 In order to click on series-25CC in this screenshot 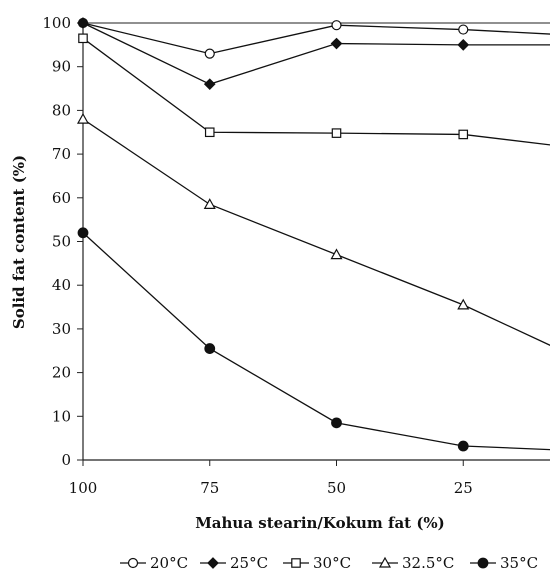, I will do `click(313, 54)`.